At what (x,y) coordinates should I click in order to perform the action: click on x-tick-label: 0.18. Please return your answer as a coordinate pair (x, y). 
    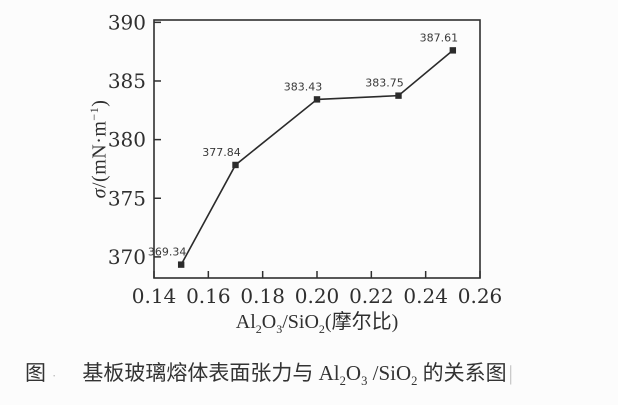
    Looking at the image, I should click on (262, 296).